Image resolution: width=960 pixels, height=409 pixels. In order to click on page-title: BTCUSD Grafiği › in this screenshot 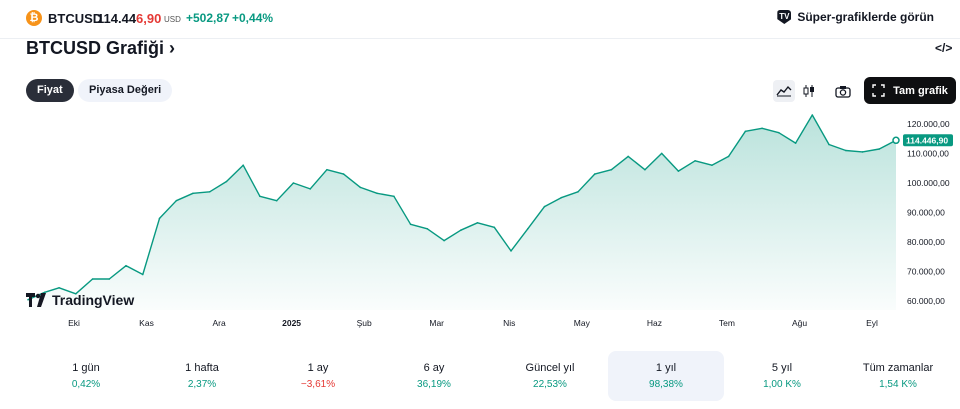, I will do `click(101, 48)`.